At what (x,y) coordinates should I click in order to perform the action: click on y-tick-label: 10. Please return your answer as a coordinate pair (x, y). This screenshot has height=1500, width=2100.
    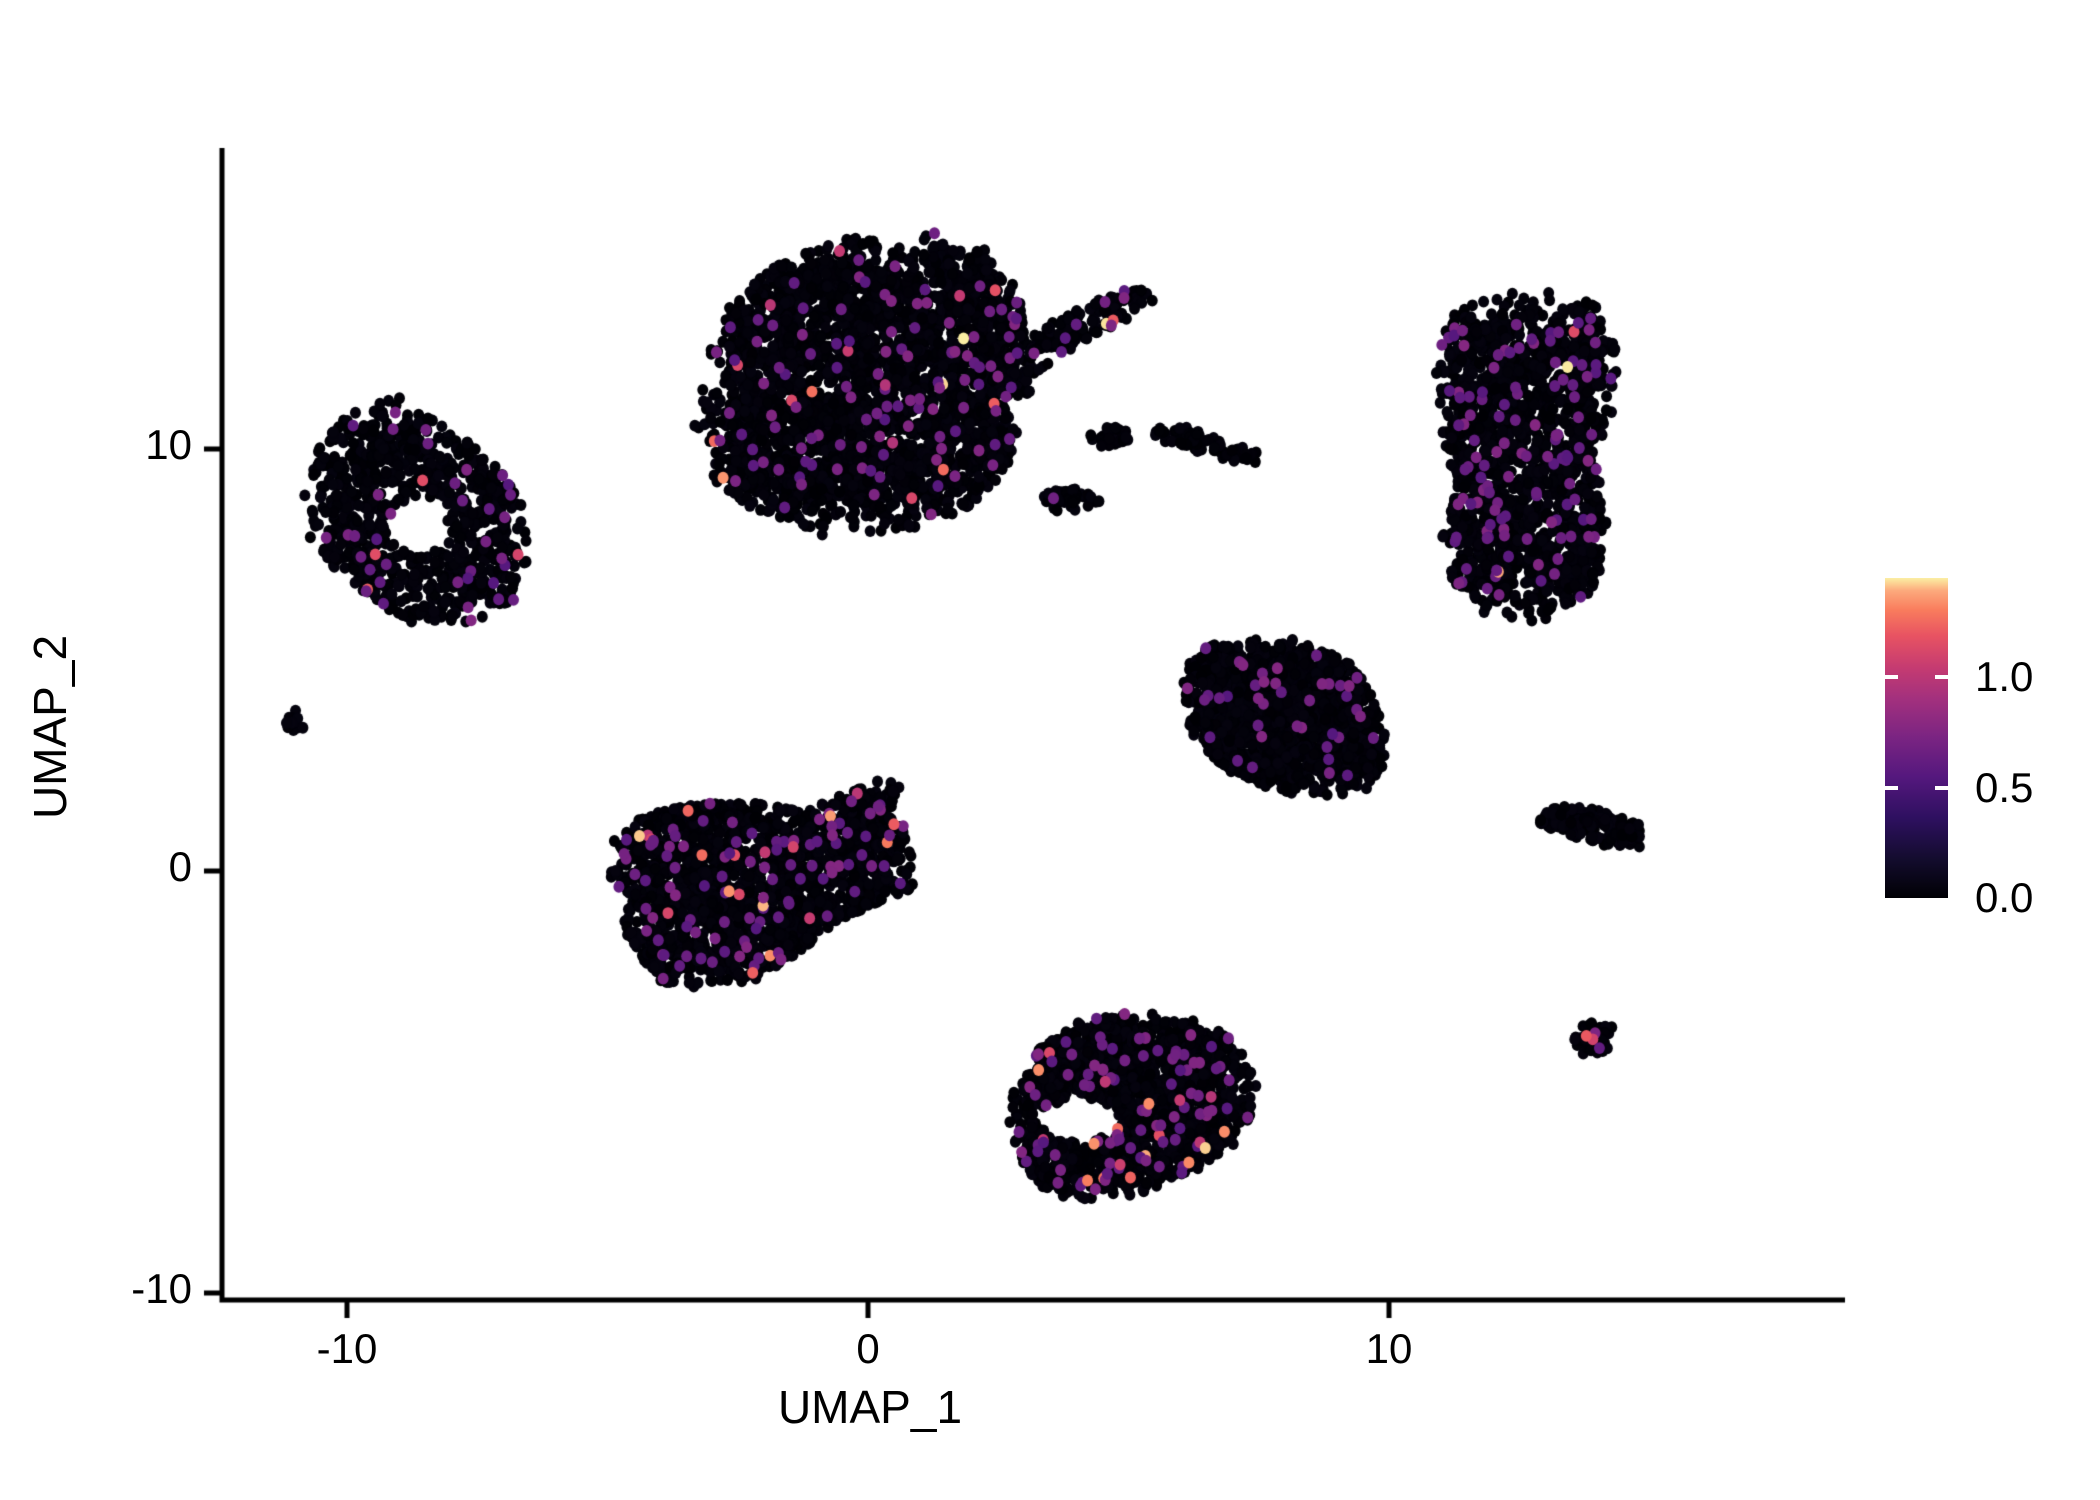
    Looking at the image, I should click on (168, 444).